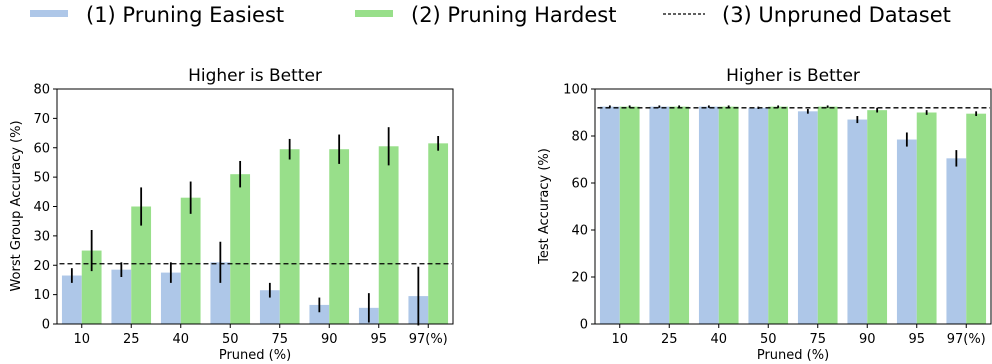 The width and height of the screenshot is (992, 364). What do you see at coordinates (41, 119) in the screenshot?
I see `y-tick-label: 70` at bounding box center [41, 119].